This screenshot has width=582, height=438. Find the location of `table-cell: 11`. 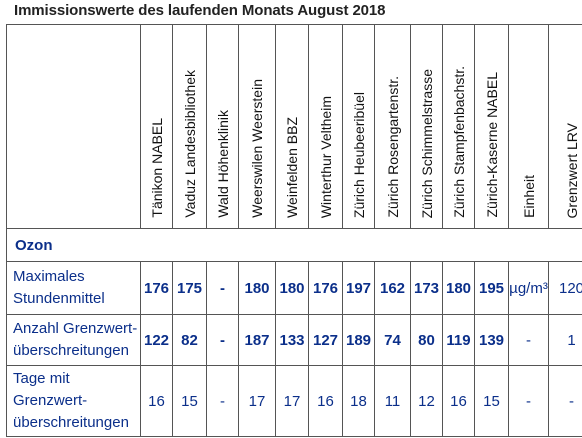

table-cell: 11 is located at coordinates (392, 401).